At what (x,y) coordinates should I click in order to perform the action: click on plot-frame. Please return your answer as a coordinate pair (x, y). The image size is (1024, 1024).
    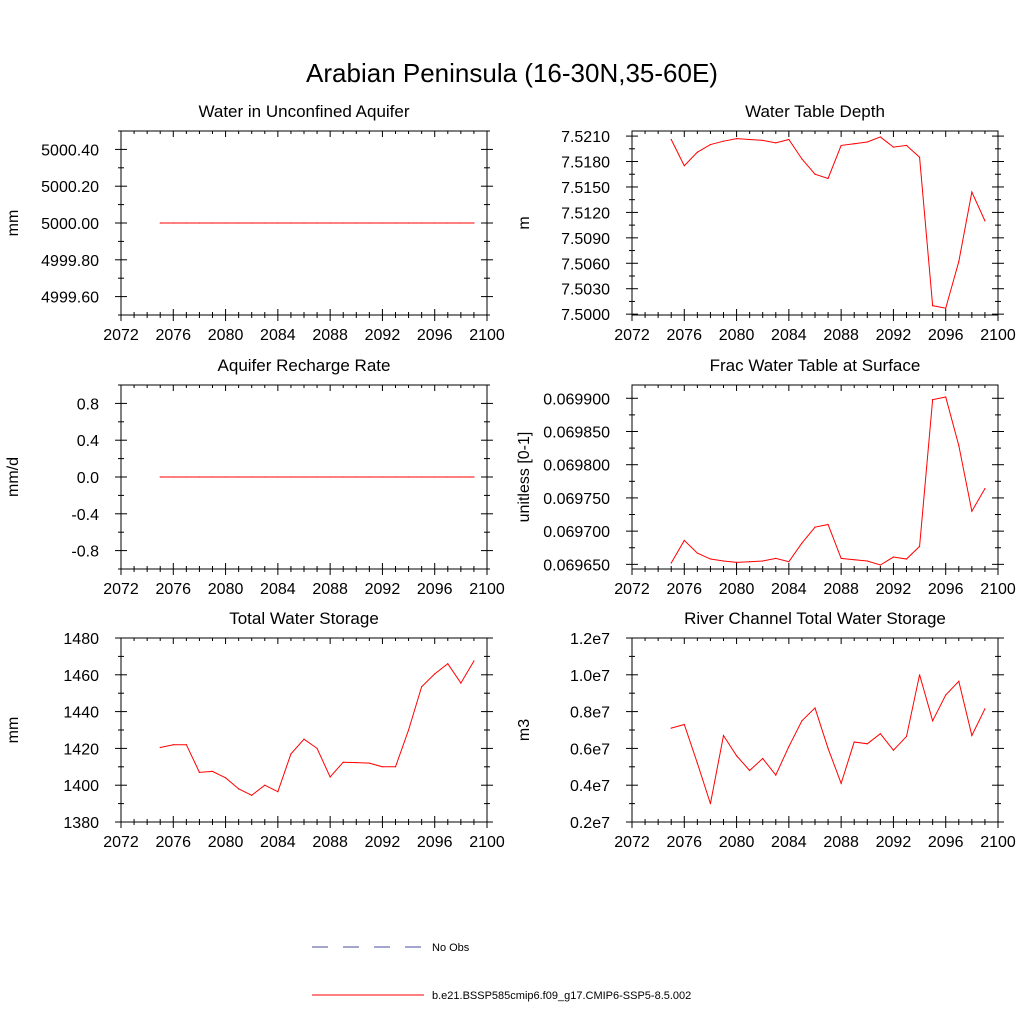
    Looking at the image, I should click on (815, 223).